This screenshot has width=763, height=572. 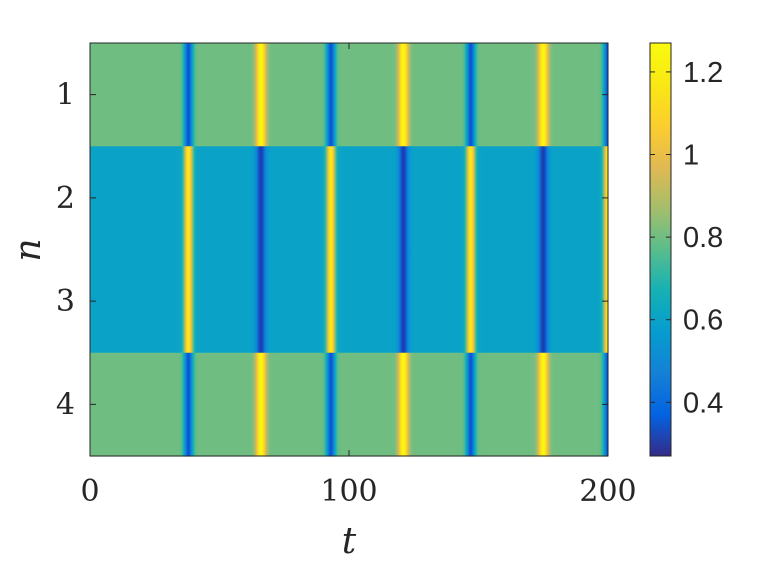 What do you see at coordinates (607, 491) in the screenshot?
I see `x-tick-label: 200` at bounding box center [607, 491].